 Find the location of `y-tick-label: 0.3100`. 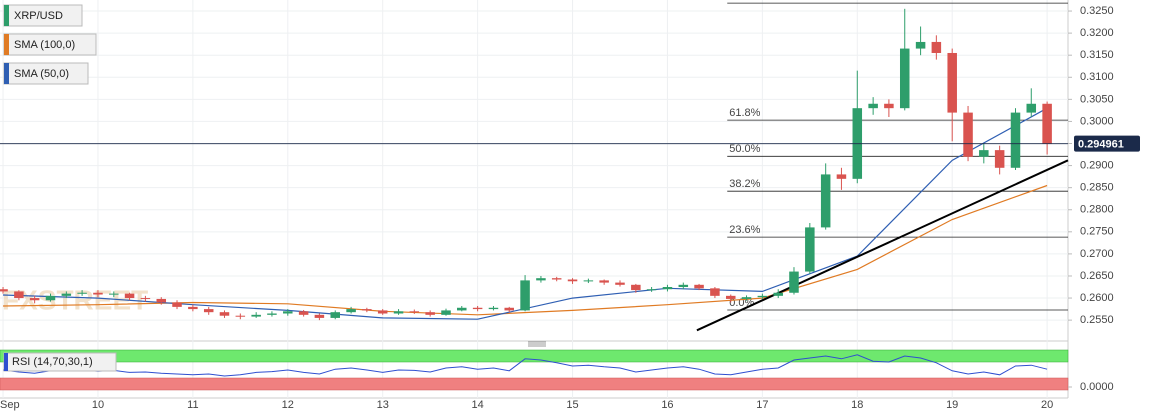

y-tick-label: 0.3100 is located at coordinates (1097, 77).